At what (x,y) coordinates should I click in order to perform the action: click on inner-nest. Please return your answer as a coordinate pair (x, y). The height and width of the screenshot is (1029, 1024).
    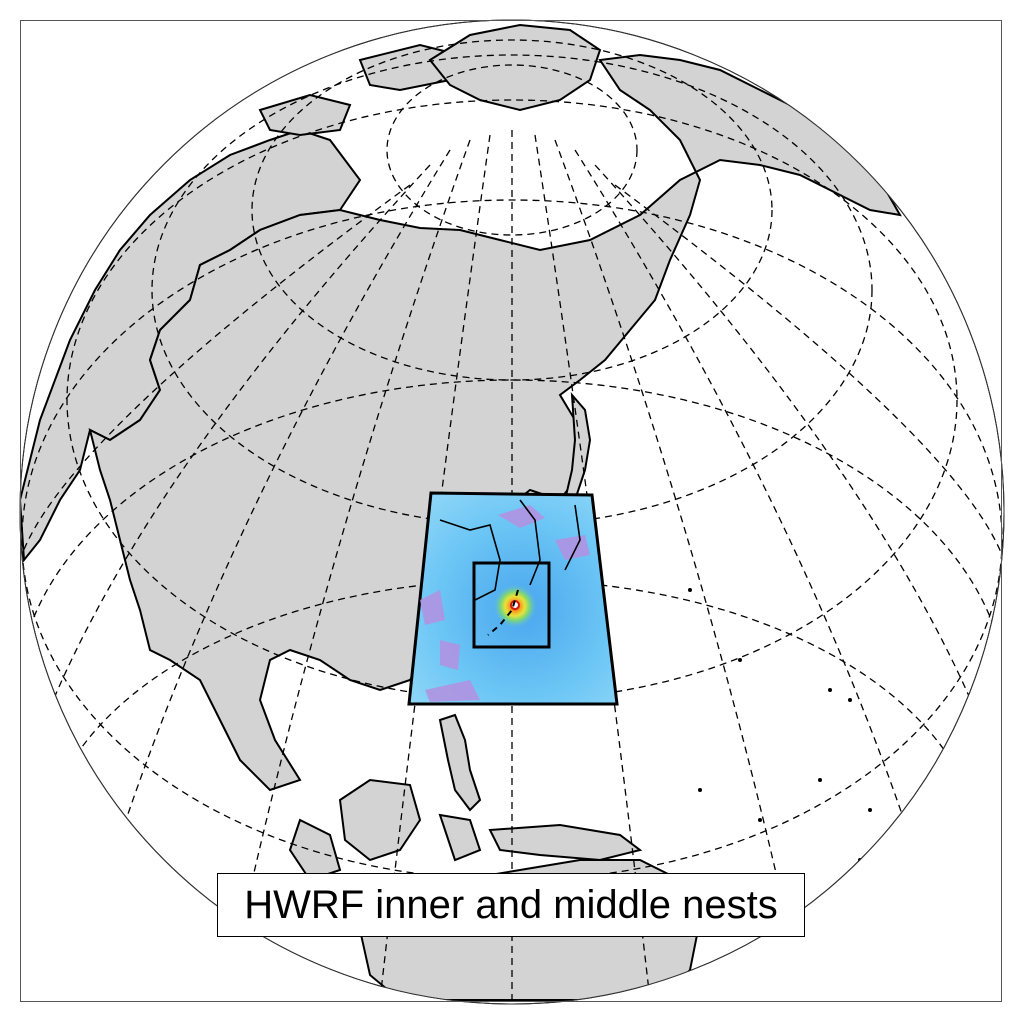
    Looking at the image, I should click on (511, 605).